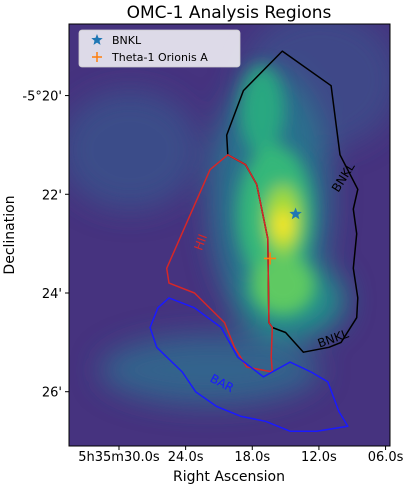 This screenshot has height=495, width=415. Describe the element at coordinates (127, 40) in the screenshot. I see `legend-label-bnkl: BNKL` at that location.